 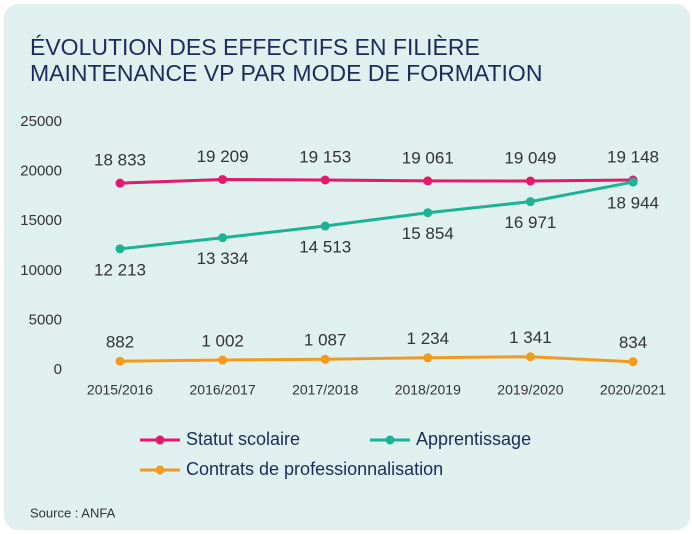 What do you see at coordinates (530, 158) in the screenshot?
I see `data-label: 19 049` at bounding box center [530, 158].